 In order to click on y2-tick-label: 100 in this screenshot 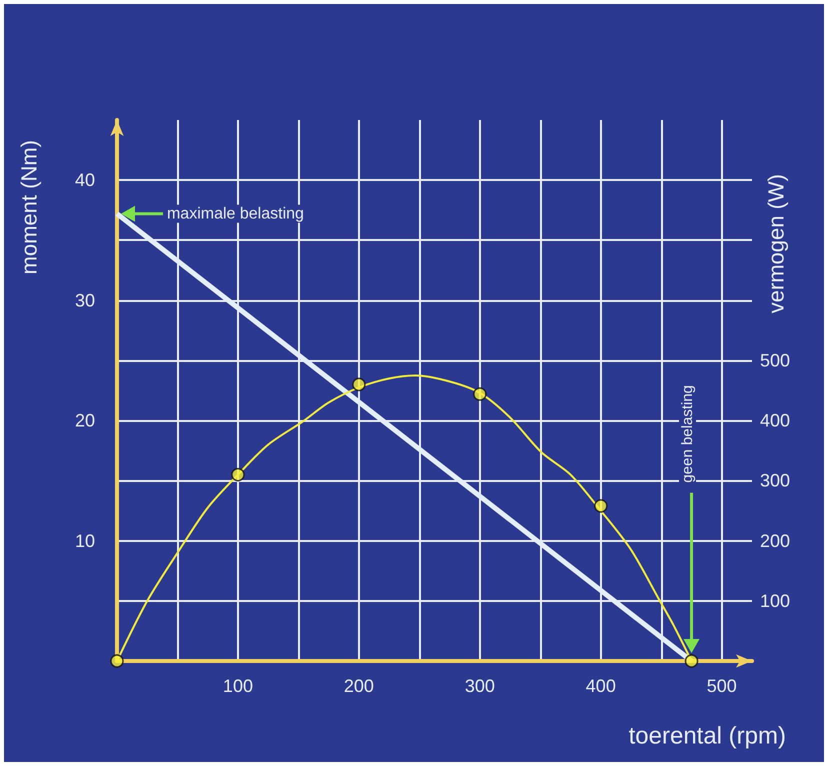, I will do `click(775, 600)`.